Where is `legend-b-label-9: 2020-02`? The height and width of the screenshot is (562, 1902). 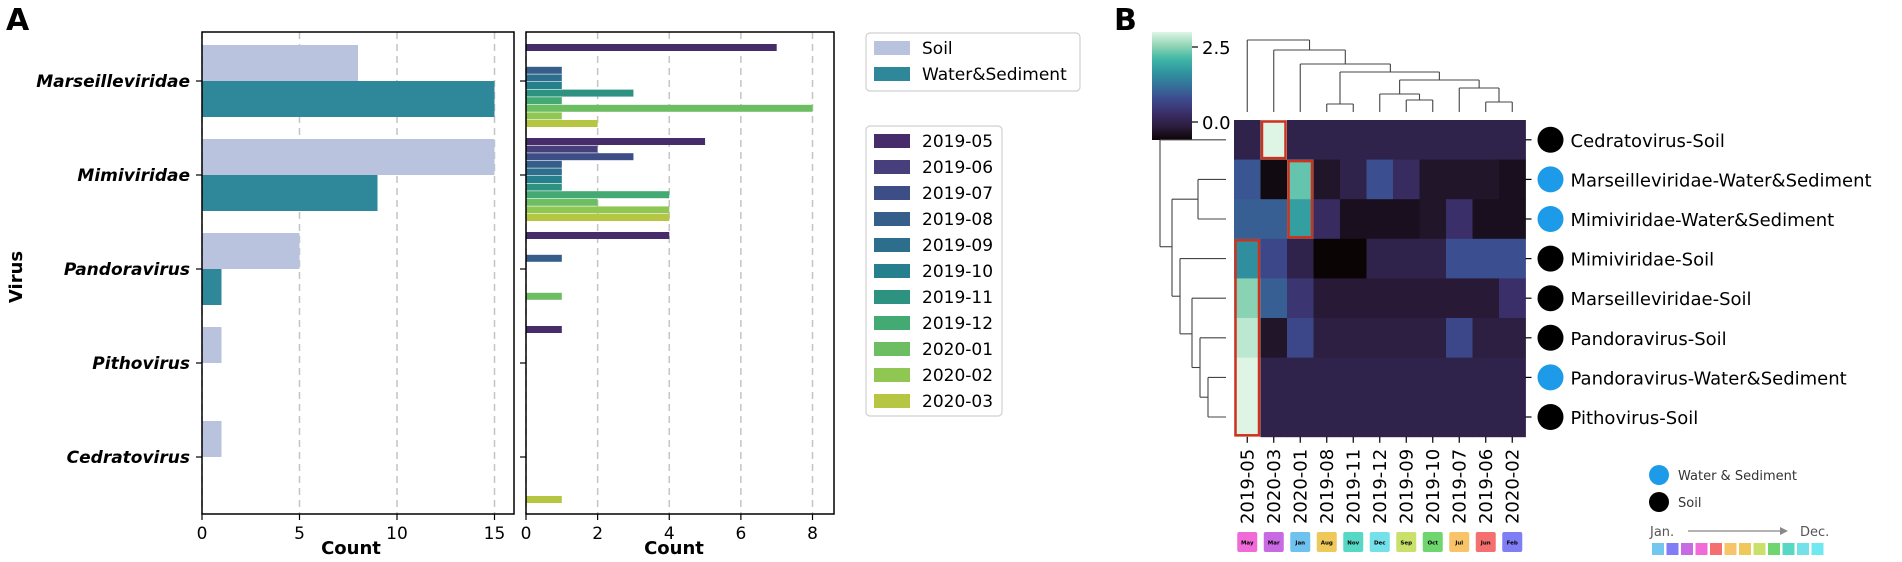
legend-b-label-9: 2020-02 is located at coordinates (957, 376).